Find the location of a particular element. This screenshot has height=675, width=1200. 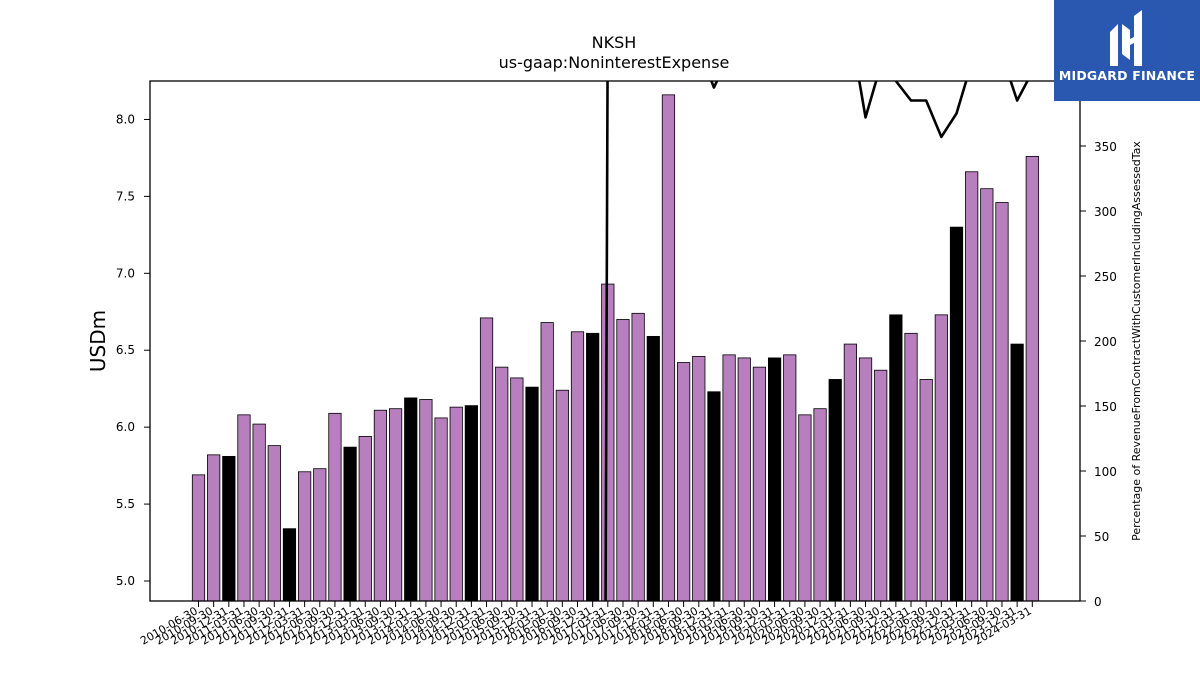

y2-tick-label: 0 is located at coordinates (1098, 602).